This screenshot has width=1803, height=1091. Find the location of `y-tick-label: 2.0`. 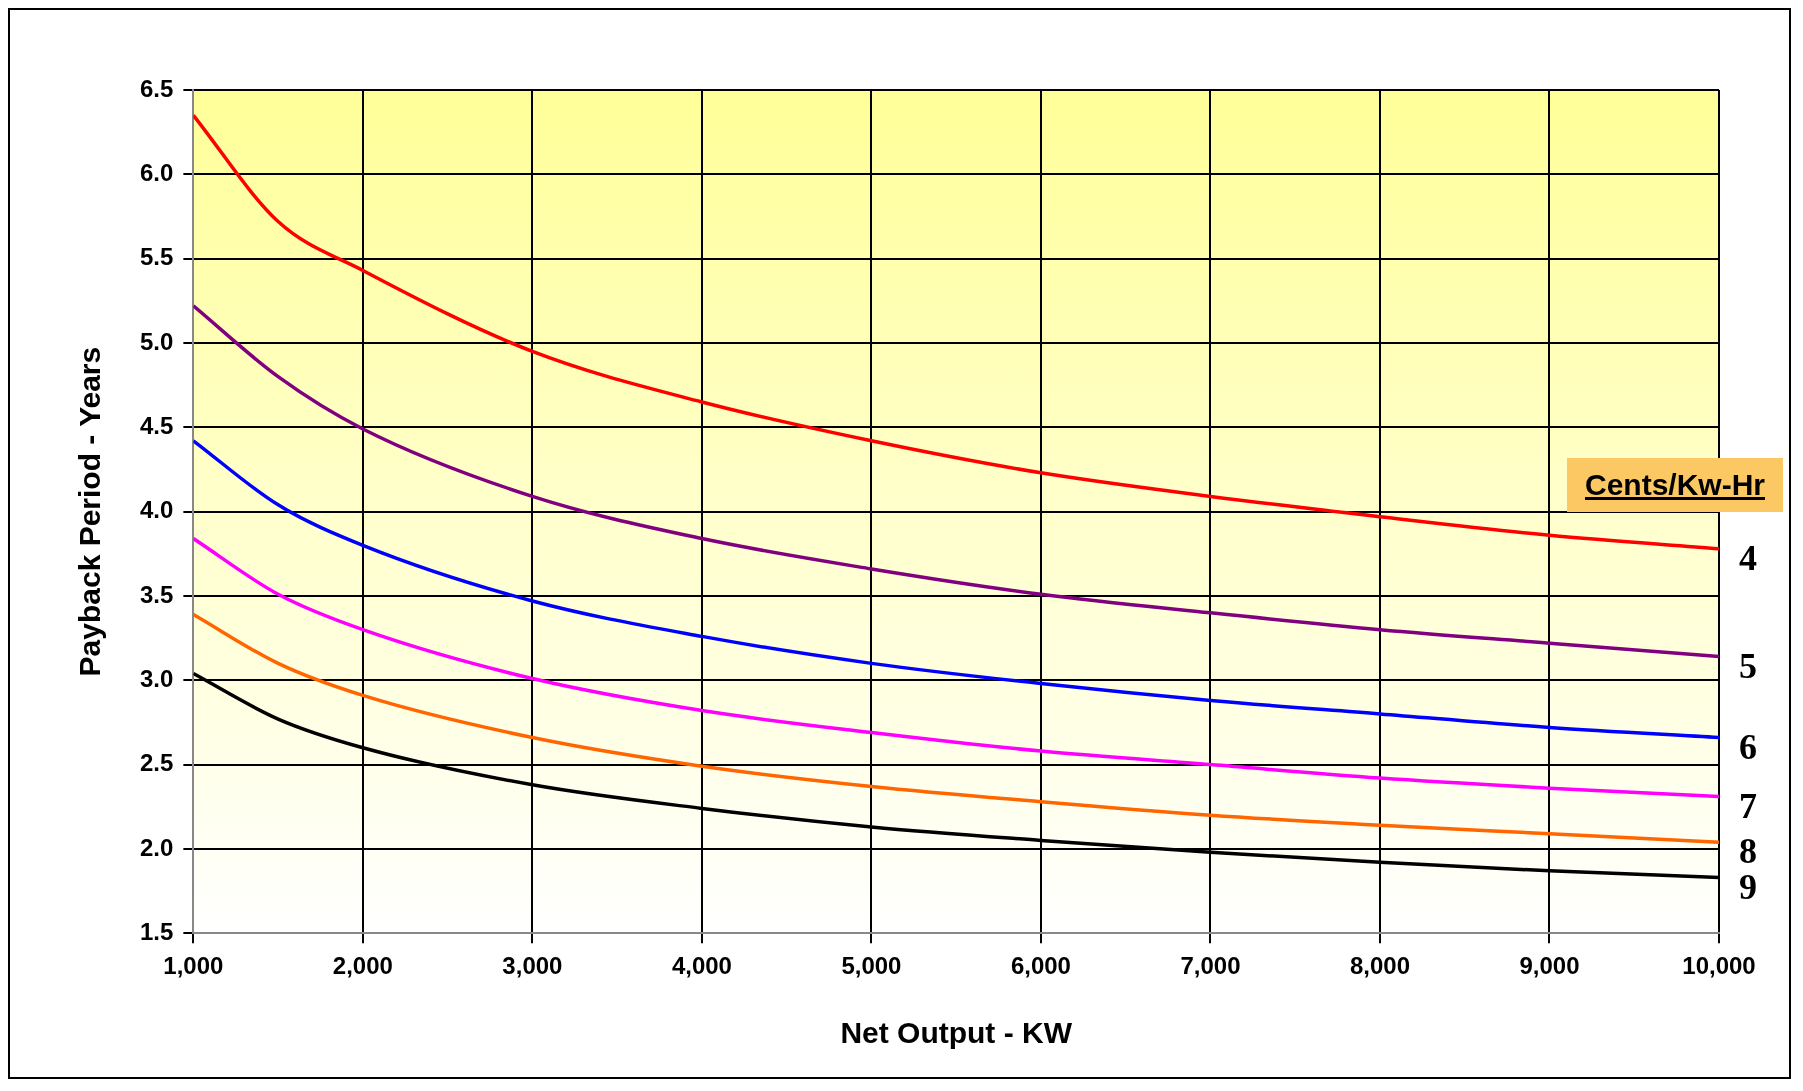

y-tick-label: 2.0 is located at coordinates (156, 847).